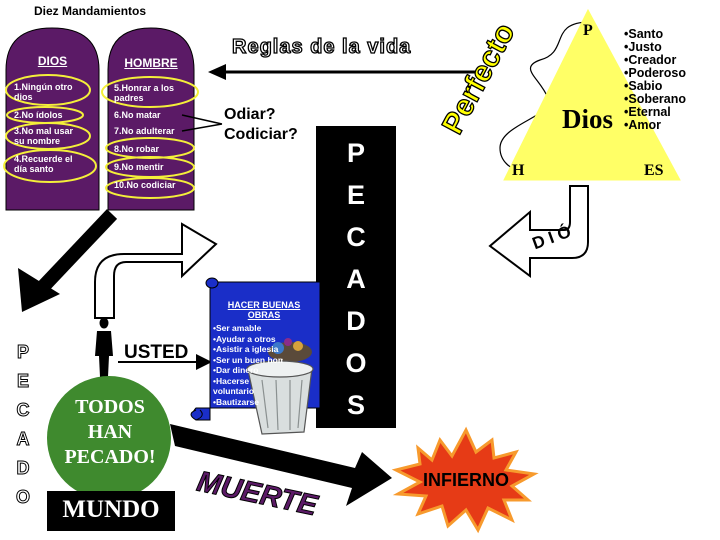  I want to click on triangle-left-label: H, so click(518, 170).